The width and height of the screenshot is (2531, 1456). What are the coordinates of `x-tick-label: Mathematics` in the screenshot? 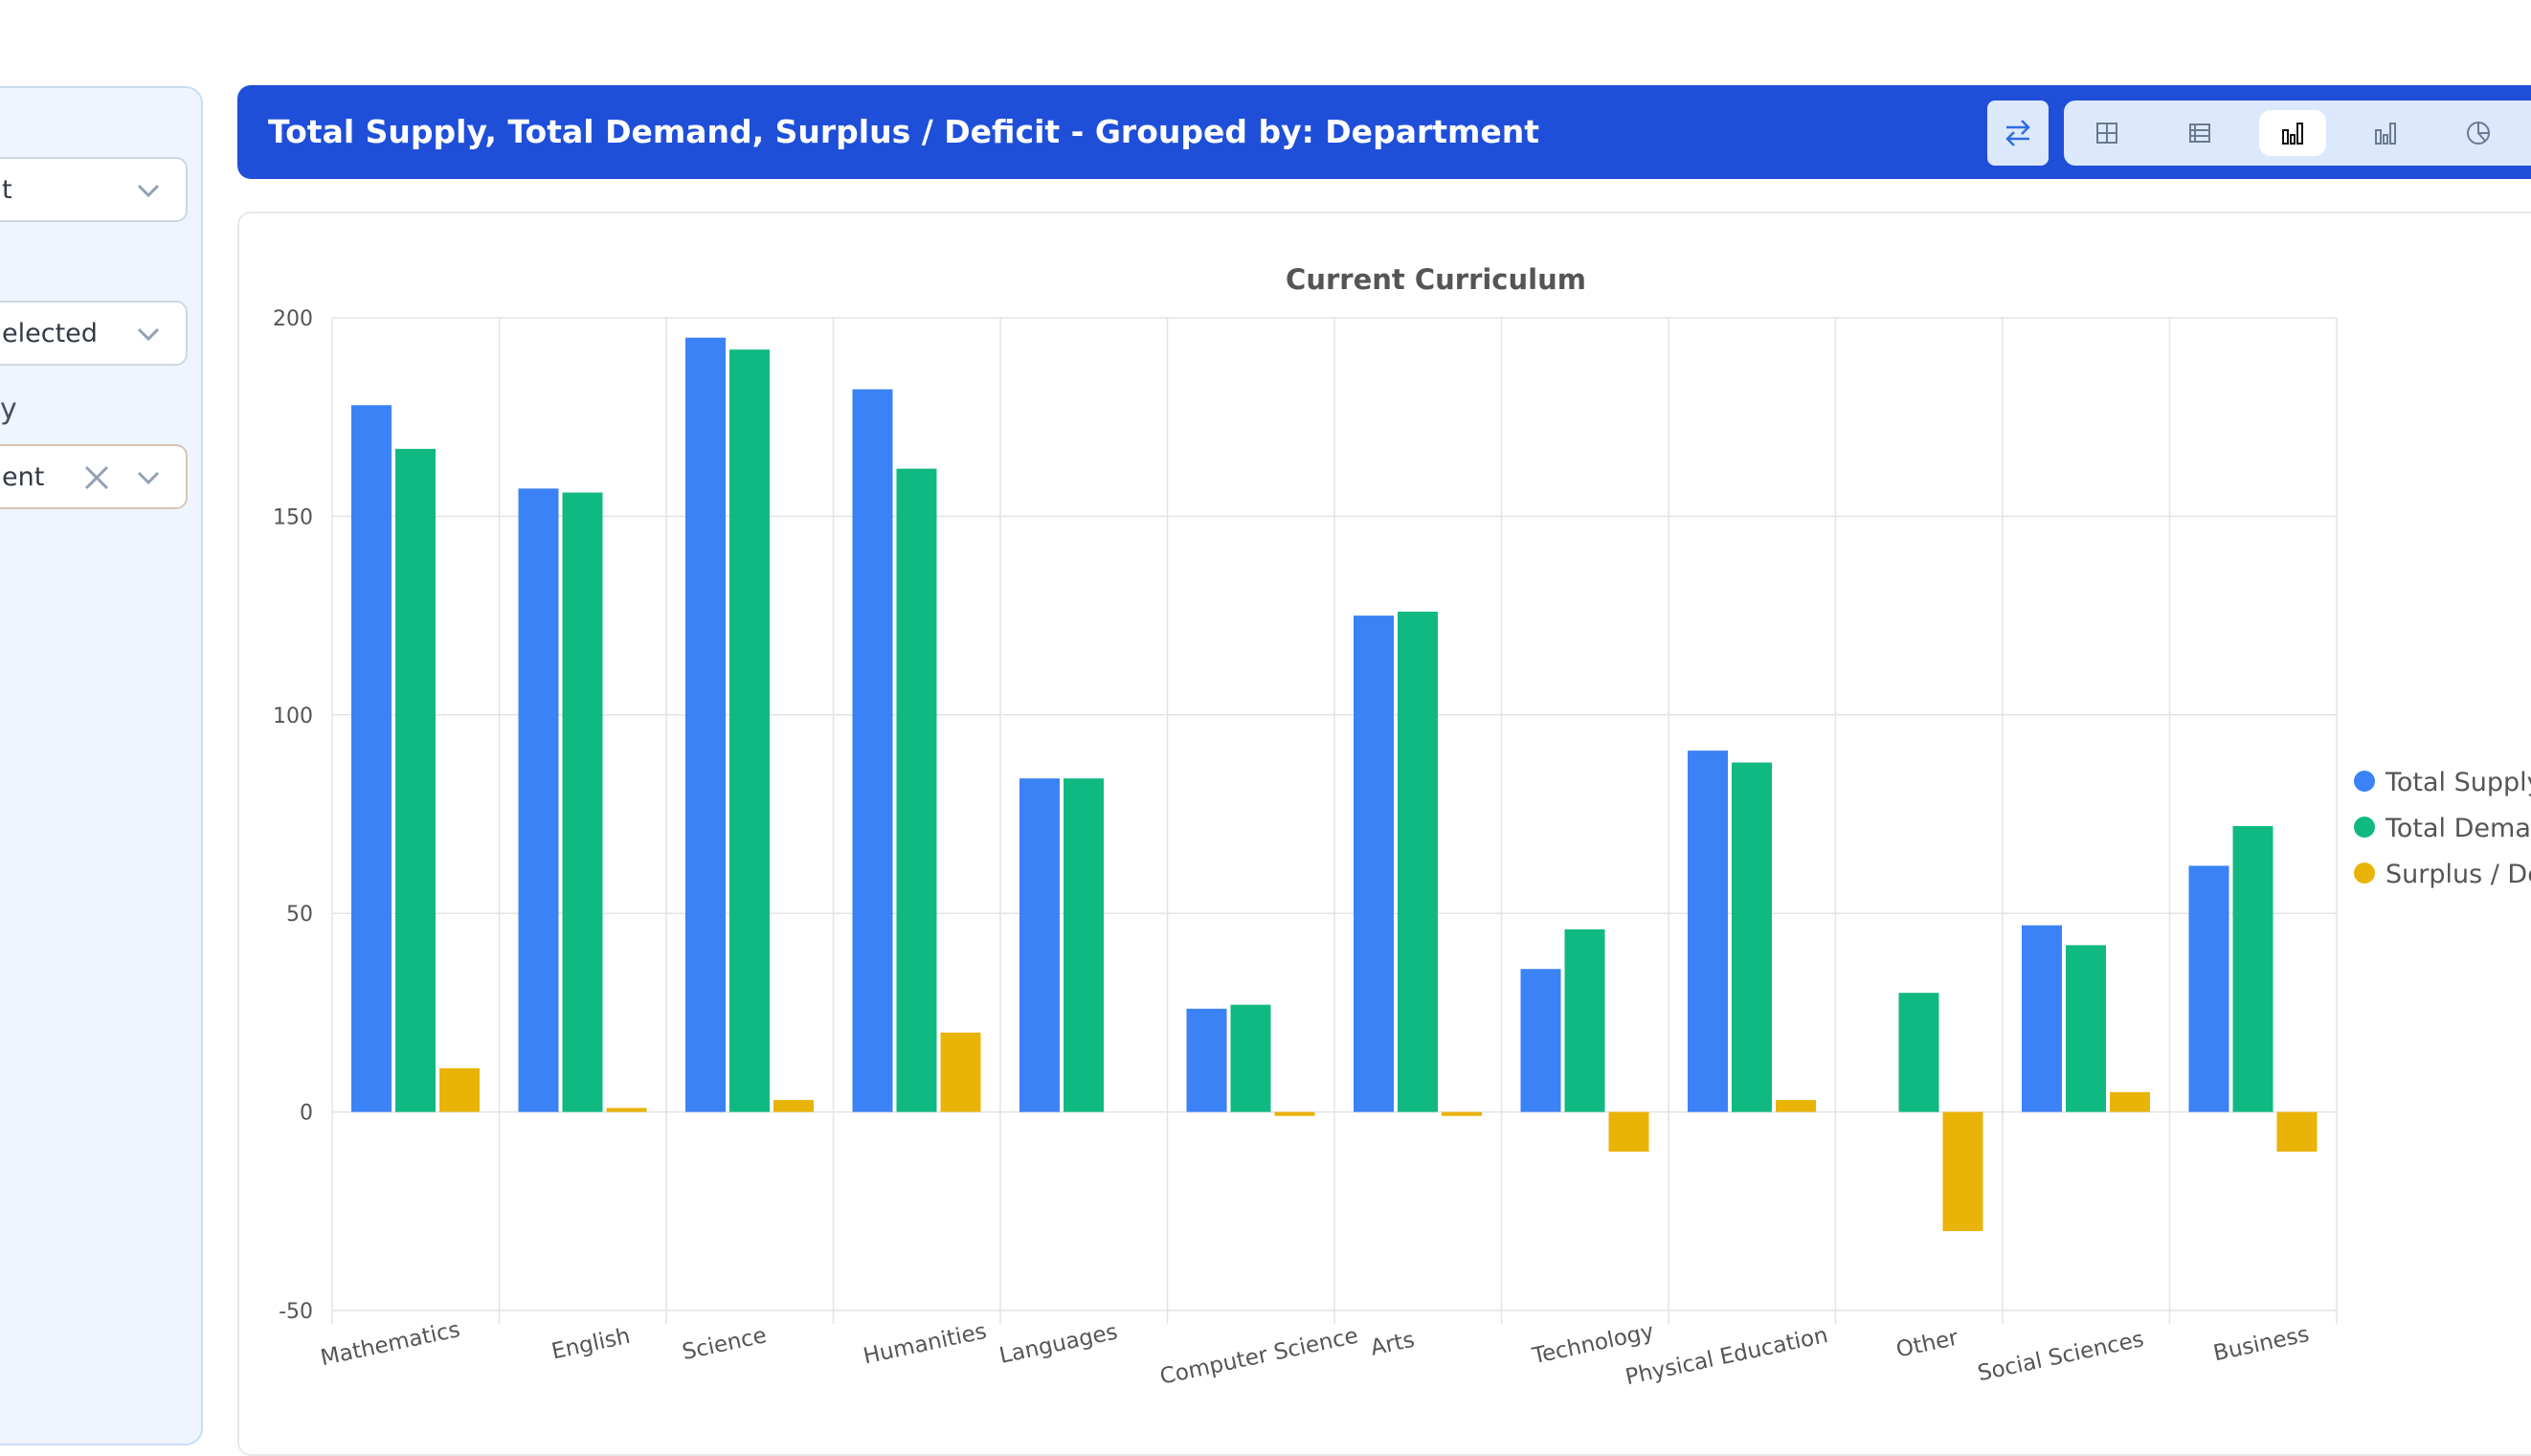 It's located at (390, 1344).